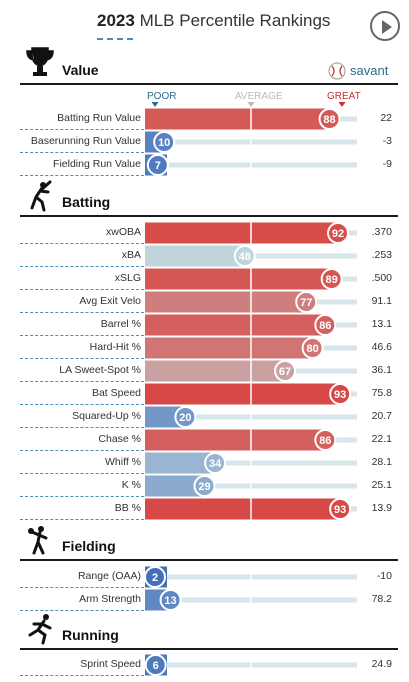 Image resolution: width=409 pixels, height=682 pixels. What do you see at coordinates (162, 96) in the screenshot?
I see `scale-poor-label: POOR` at bounding box center [162, 96].